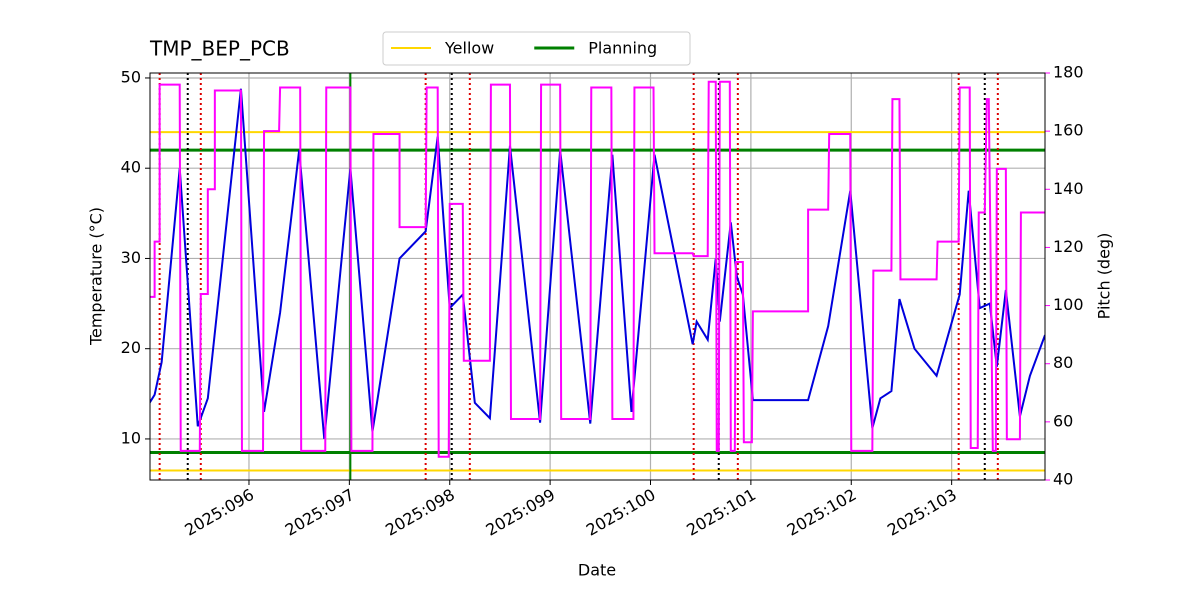  I want to click on y-tick-label: 30, so click(131, 257).